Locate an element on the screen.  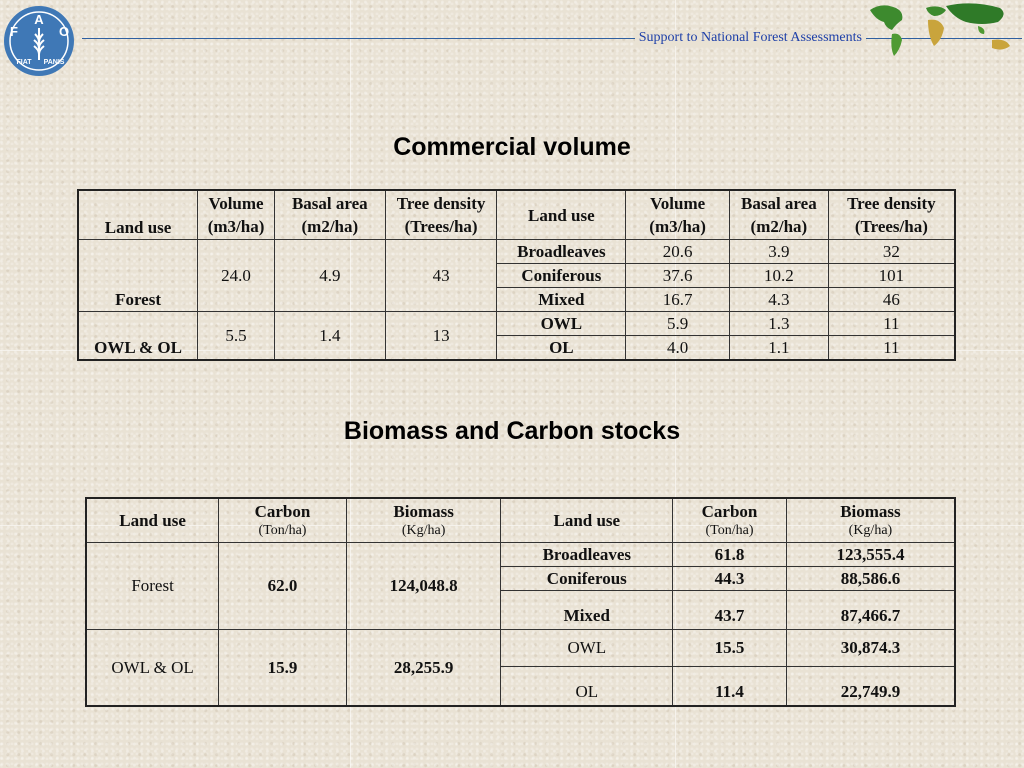
header-tree-density-unit-right: (Trees/ha) is located at coordinates (891, 226).